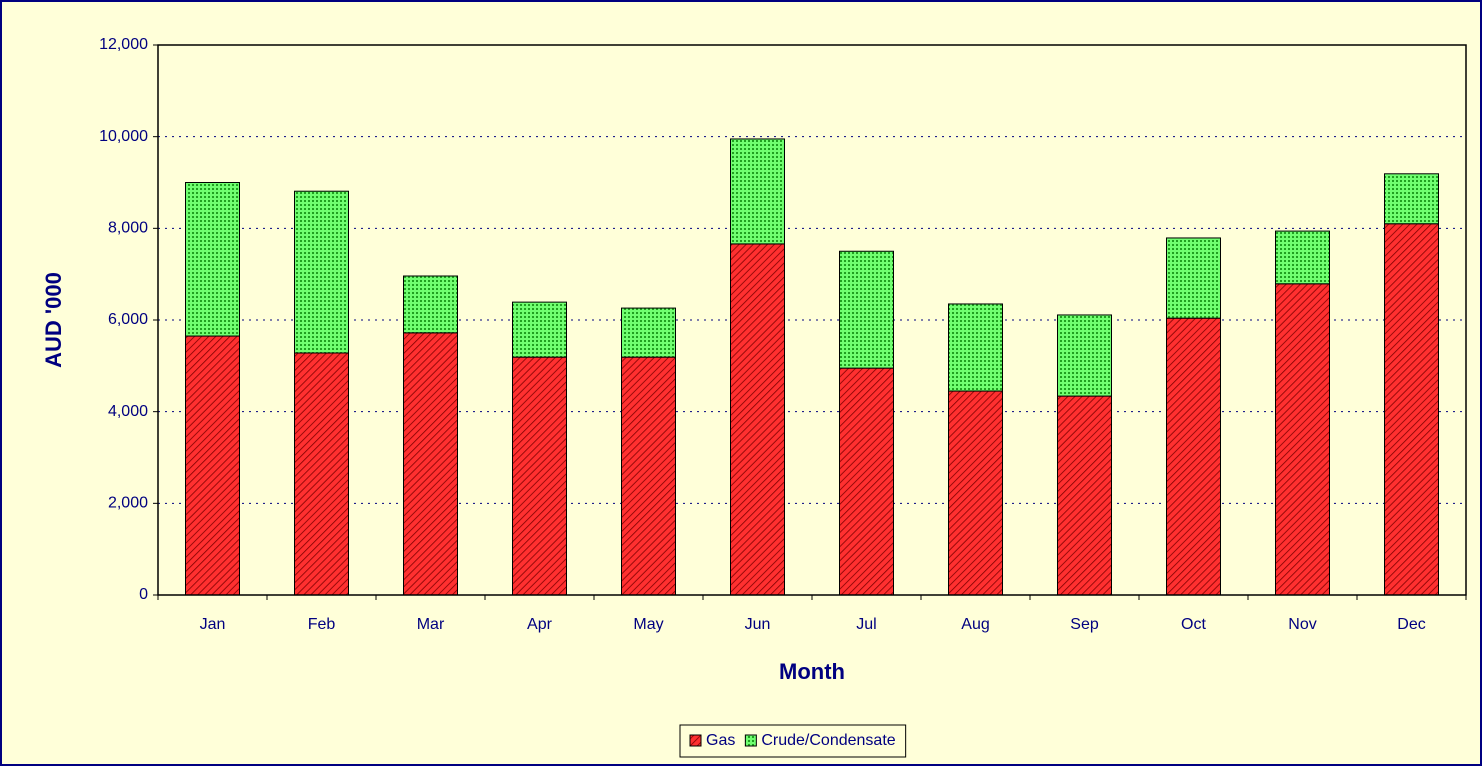 This screenshot has width=1482, height=766. What do you see at coordinates (431, 624) in the screenshot?
I see `x-tick-label: Mar` at bounding box center [431, 624].